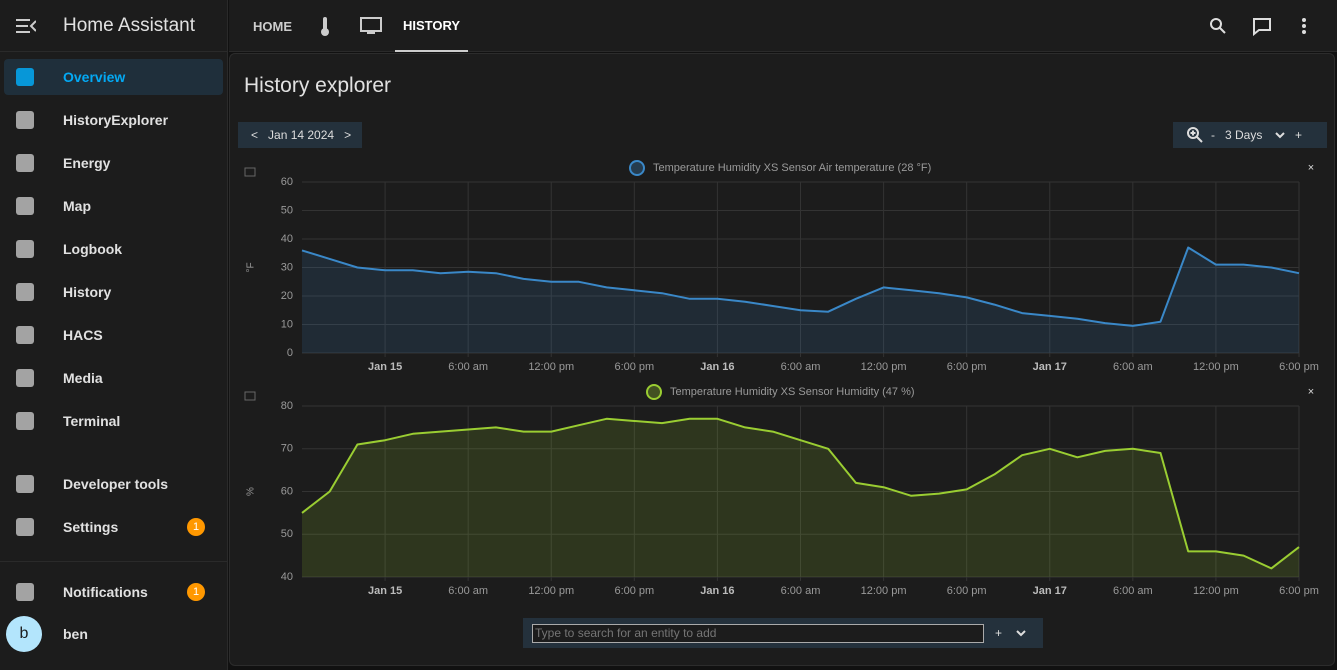 The image size is (1337, 670). I want to click on area, so click(800, 300).